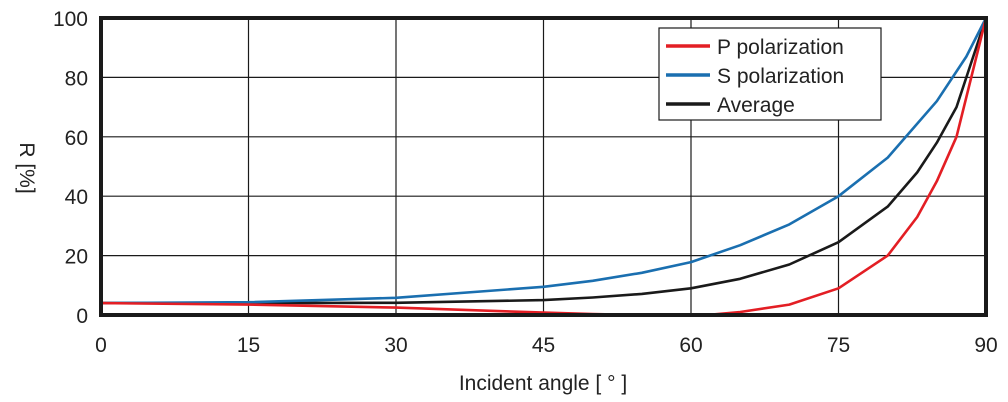  What do you see at coordinates (543, 345) in the screenshot?
I see `x-tick-label: 45` at bounding box center [543, 345].